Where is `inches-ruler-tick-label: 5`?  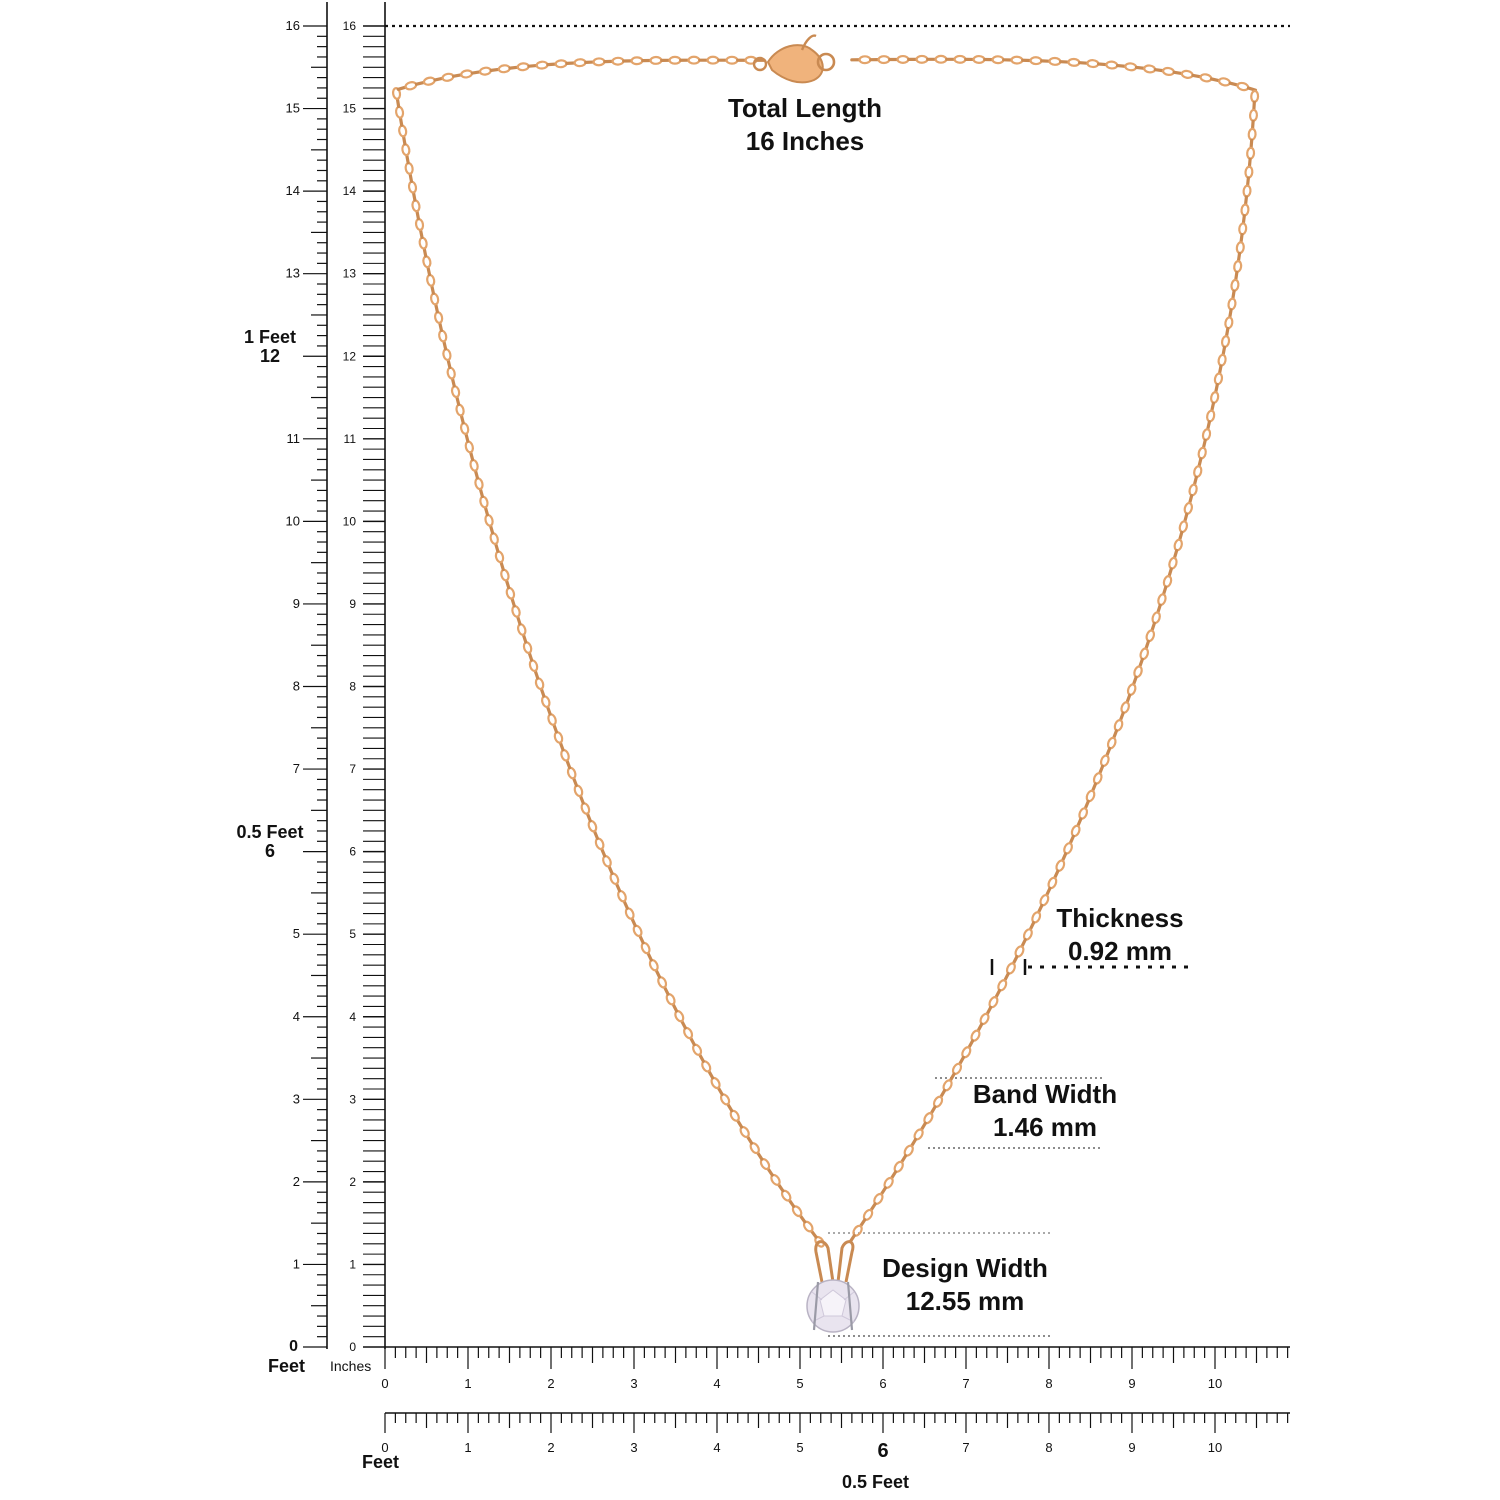 inches-ruler-tick-label: 5 is located at coordinates (352, 934).